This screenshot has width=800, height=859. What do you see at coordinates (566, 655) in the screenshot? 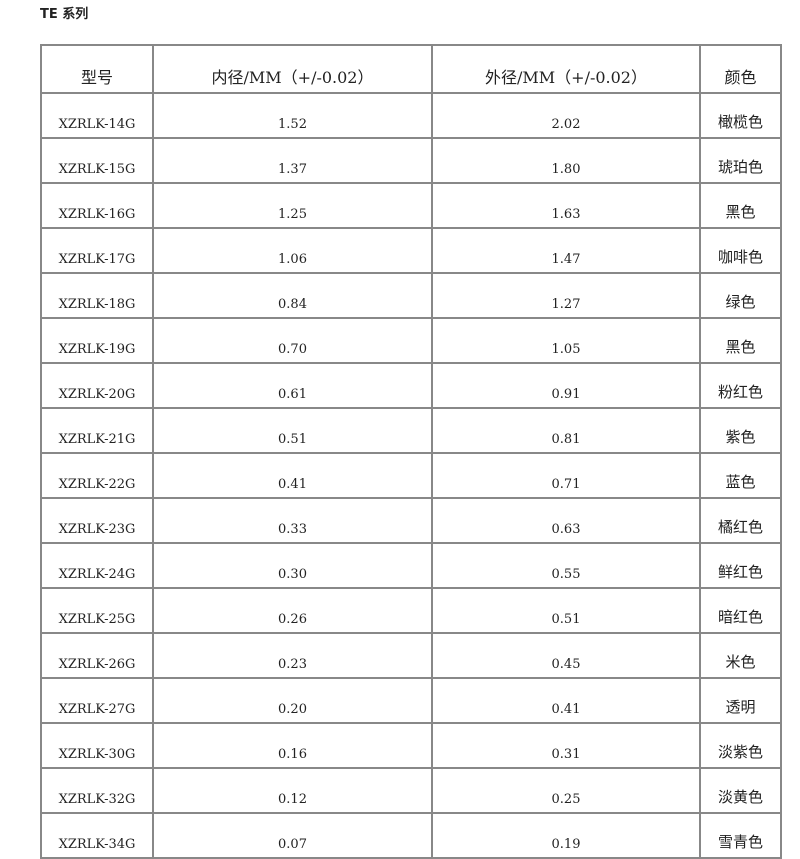
I see `cell-outer-diameter: 0.45` at bounding box center [566, 655].